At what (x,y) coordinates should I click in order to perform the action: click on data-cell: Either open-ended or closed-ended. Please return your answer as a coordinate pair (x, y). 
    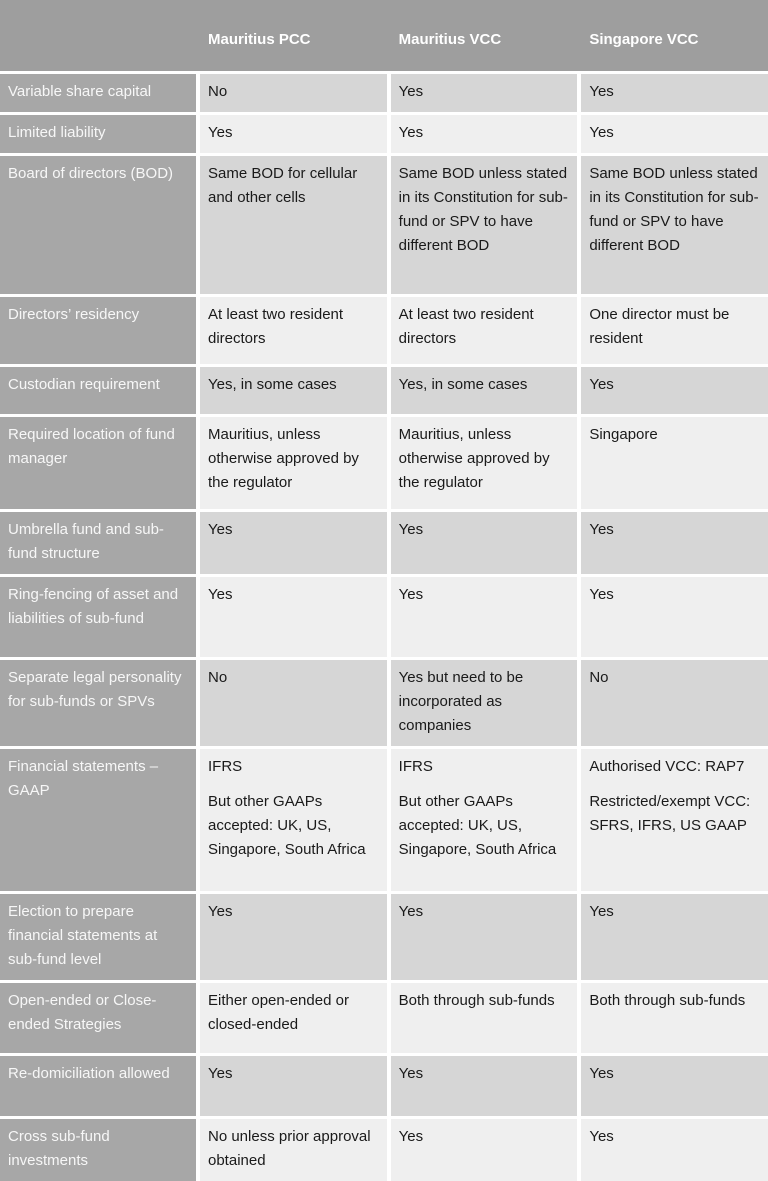
    Looking at the image, I should click on (293, 1018).